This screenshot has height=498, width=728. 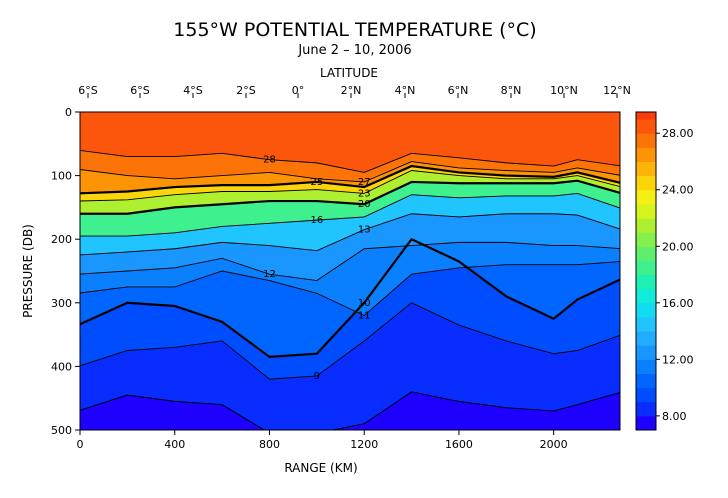 What do you see at coordinates (354, 50) in the screenshot?
I see `chart-subtitle: June 2 – 10, 2006` at bounding box center [354, 50].